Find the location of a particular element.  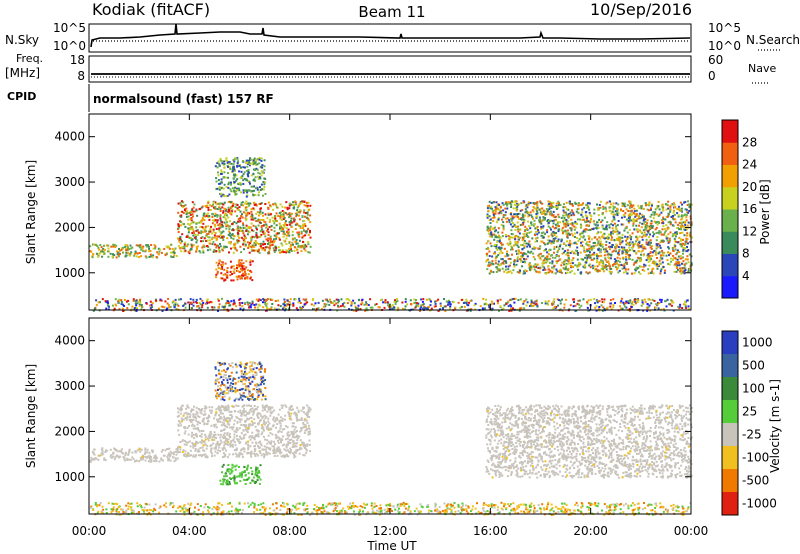

ytick-label: 1000 is located at coordinates (69, 273).